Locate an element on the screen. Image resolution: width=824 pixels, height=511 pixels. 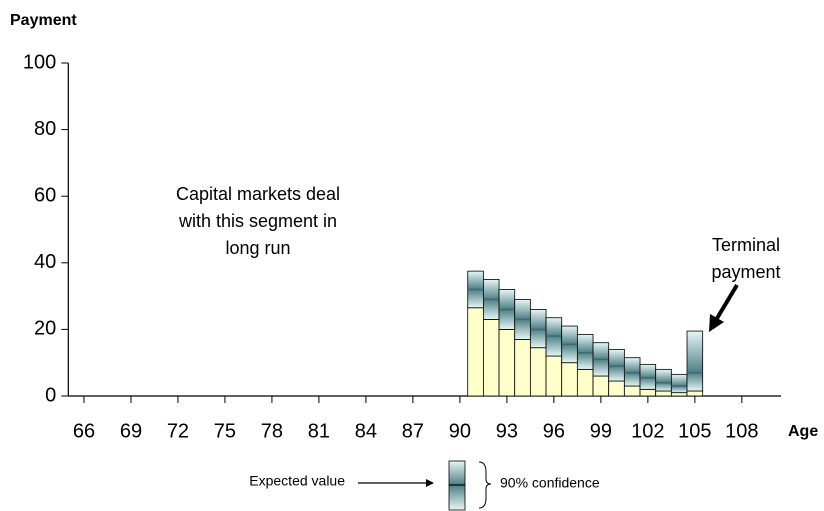
y-tick-label: 20 is located at coordinates (45, 329).